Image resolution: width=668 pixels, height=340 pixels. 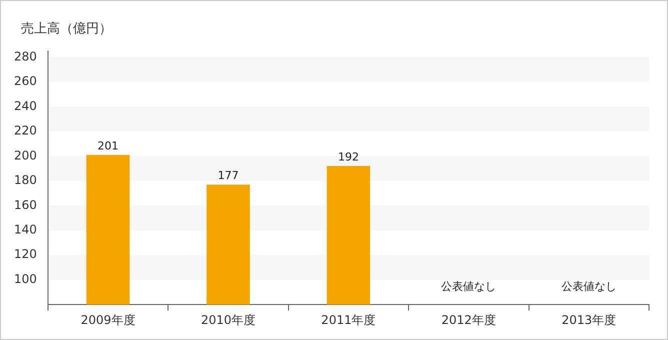 I want to click on x-tick-label: 2012年度, so click(x=468, y=319).